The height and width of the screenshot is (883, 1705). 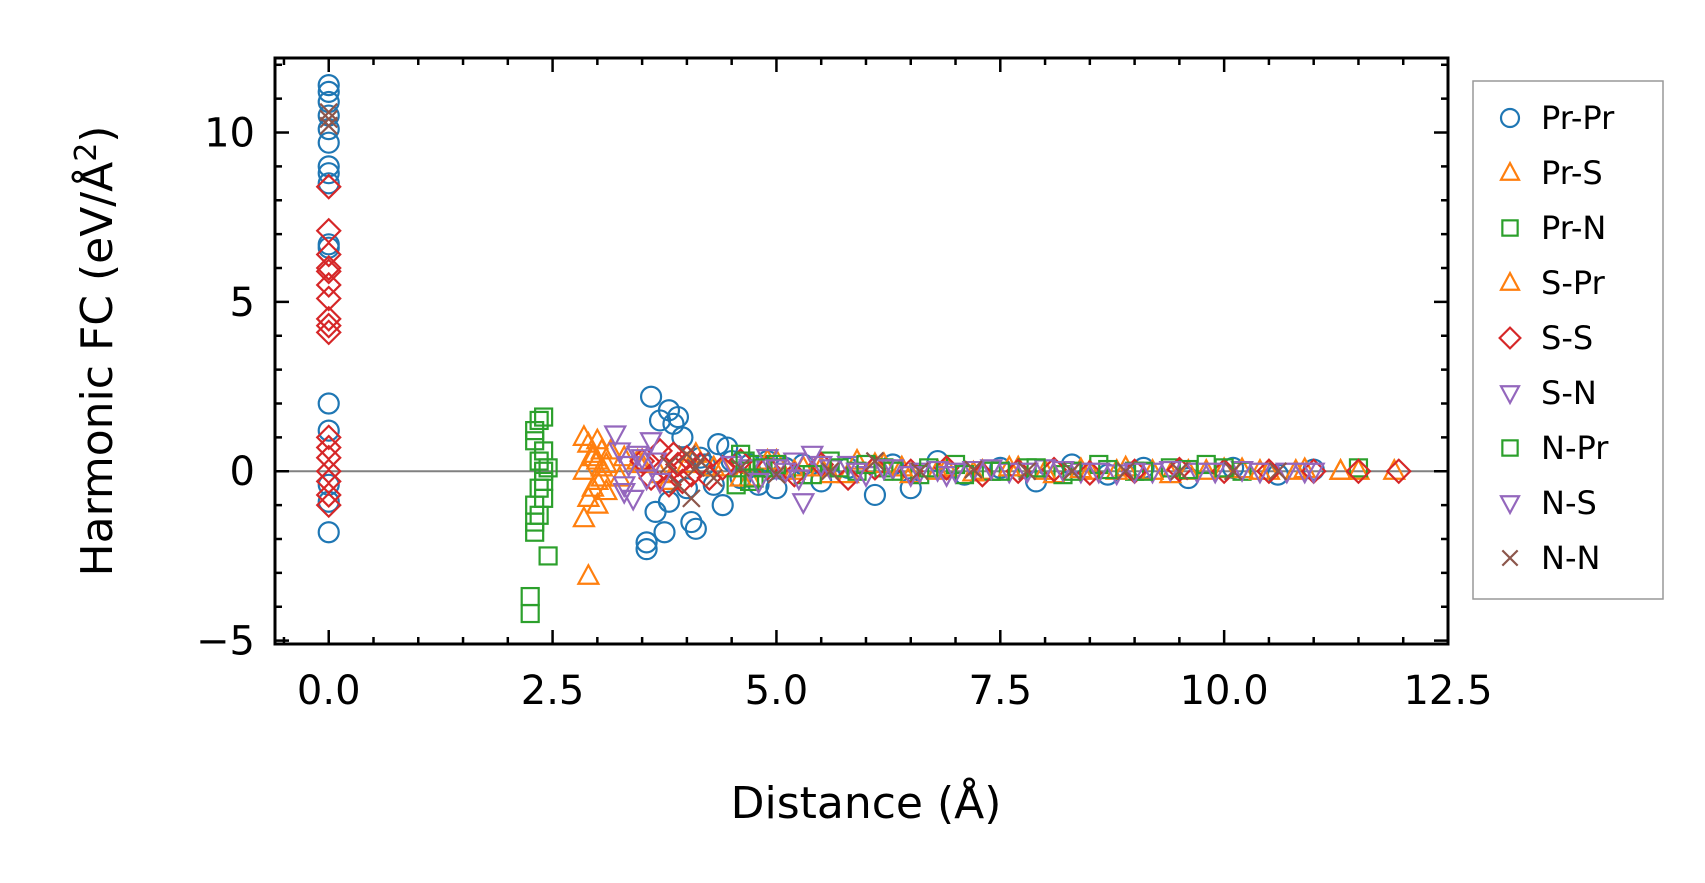 I want to click on legend-item-s-pr: S-Pr, so click(x=1552, y=283).